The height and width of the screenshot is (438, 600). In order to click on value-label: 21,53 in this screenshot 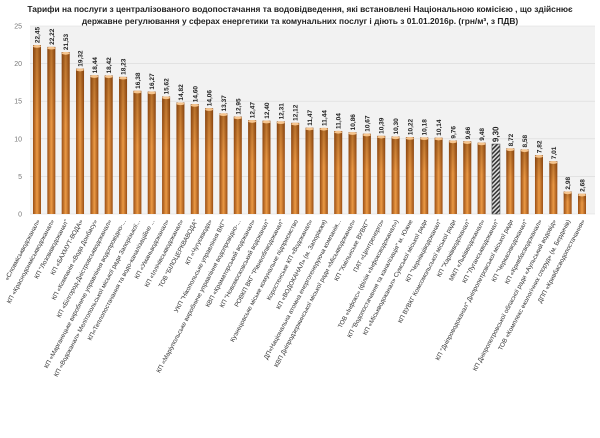, I will do `click(66, 41)`.